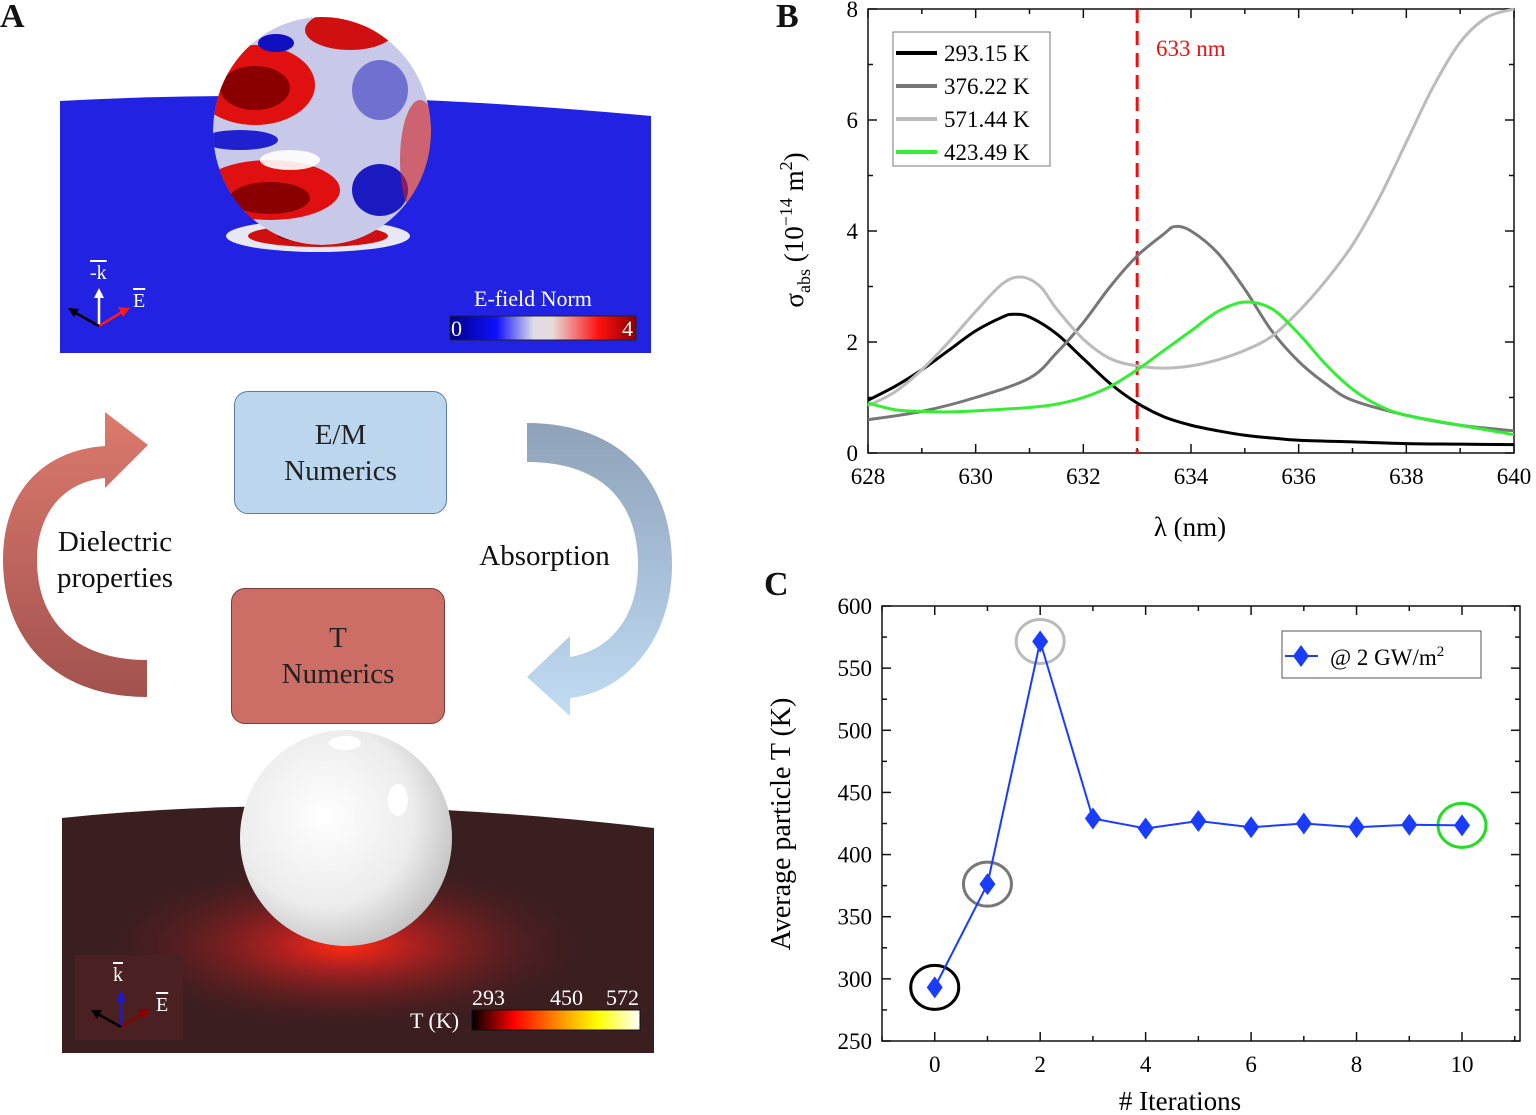 This screenshot has width=1536, height=1115. I want to click on ylabel-m: m, so click(794, 184).